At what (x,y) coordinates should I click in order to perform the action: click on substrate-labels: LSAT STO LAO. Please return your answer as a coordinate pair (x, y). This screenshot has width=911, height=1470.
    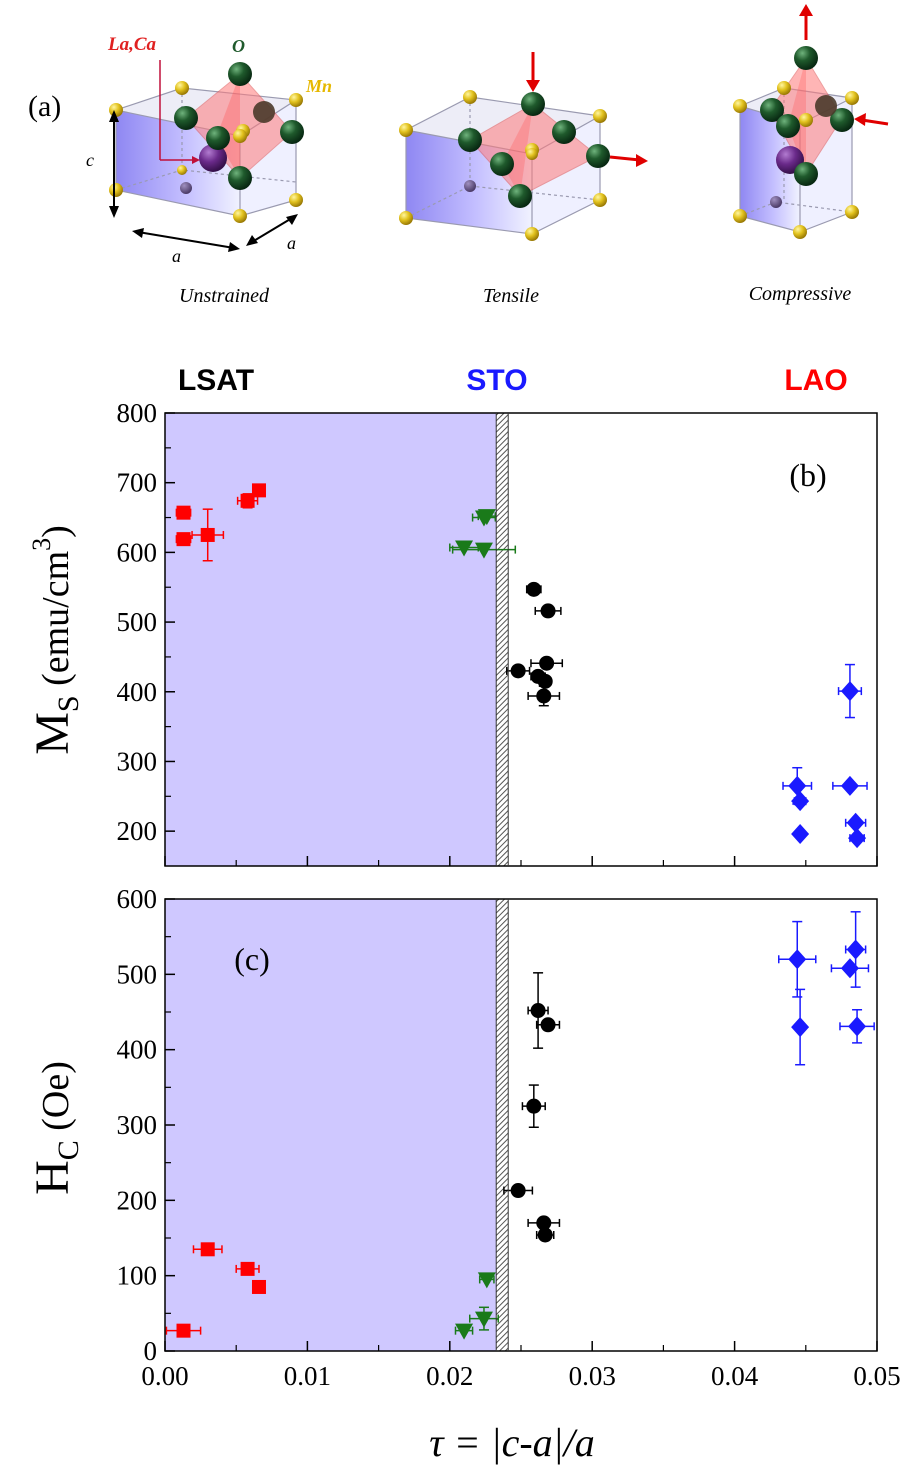
    Looking at the image, I should click on (513, 380).